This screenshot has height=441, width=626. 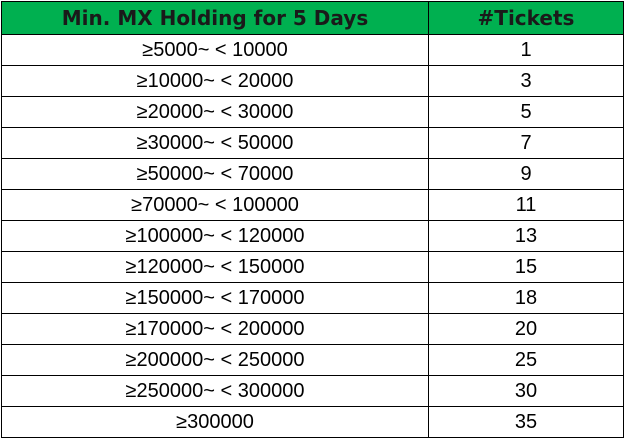 I want to click on holding-range-cell: ≥250000~ < 300000, so click(x=215, y=391).